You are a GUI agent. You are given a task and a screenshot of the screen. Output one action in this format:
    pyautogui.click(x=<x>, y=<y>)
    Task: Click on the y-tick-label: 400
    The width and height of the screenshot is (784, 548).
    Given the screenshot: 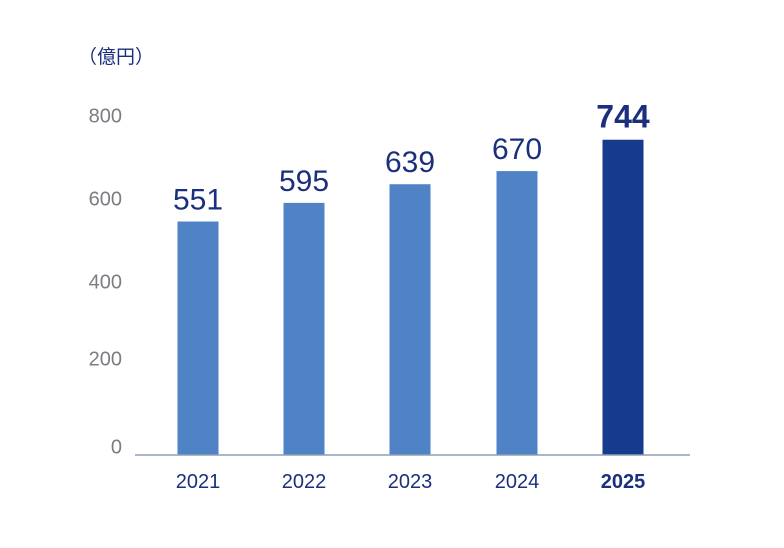 What is the action you would take?
    pyautogui.click(x=105, y=282)
    